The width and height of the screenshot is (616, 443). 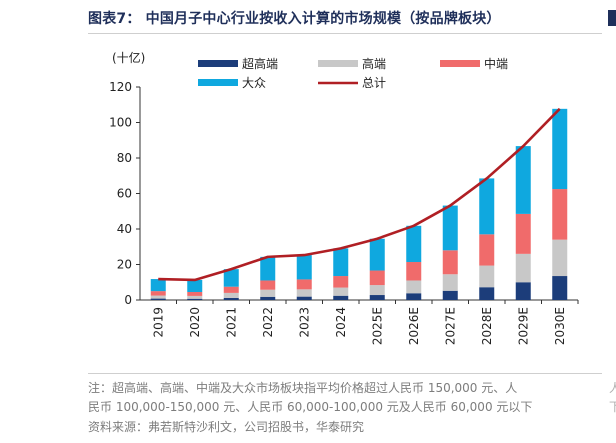 What do you see at coordinates (303, 388) in the screenshot?
I see `footnote-line-1: 注：超高端、高端、中端及大众市场板块指平均价格超过人民币 150,000 元、人` at bounding box center [303, 388].